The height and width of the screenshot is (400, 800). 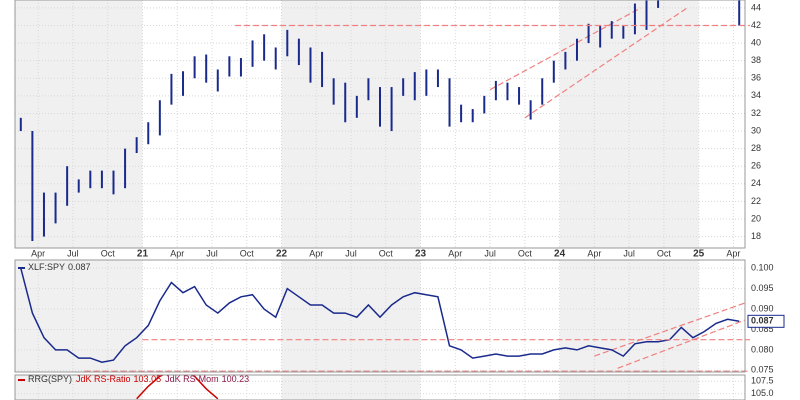 What do you see at coordinates (756, 218) in the screenshot?
I see `y-tick-label: 20` at bounding box center [756, 218].